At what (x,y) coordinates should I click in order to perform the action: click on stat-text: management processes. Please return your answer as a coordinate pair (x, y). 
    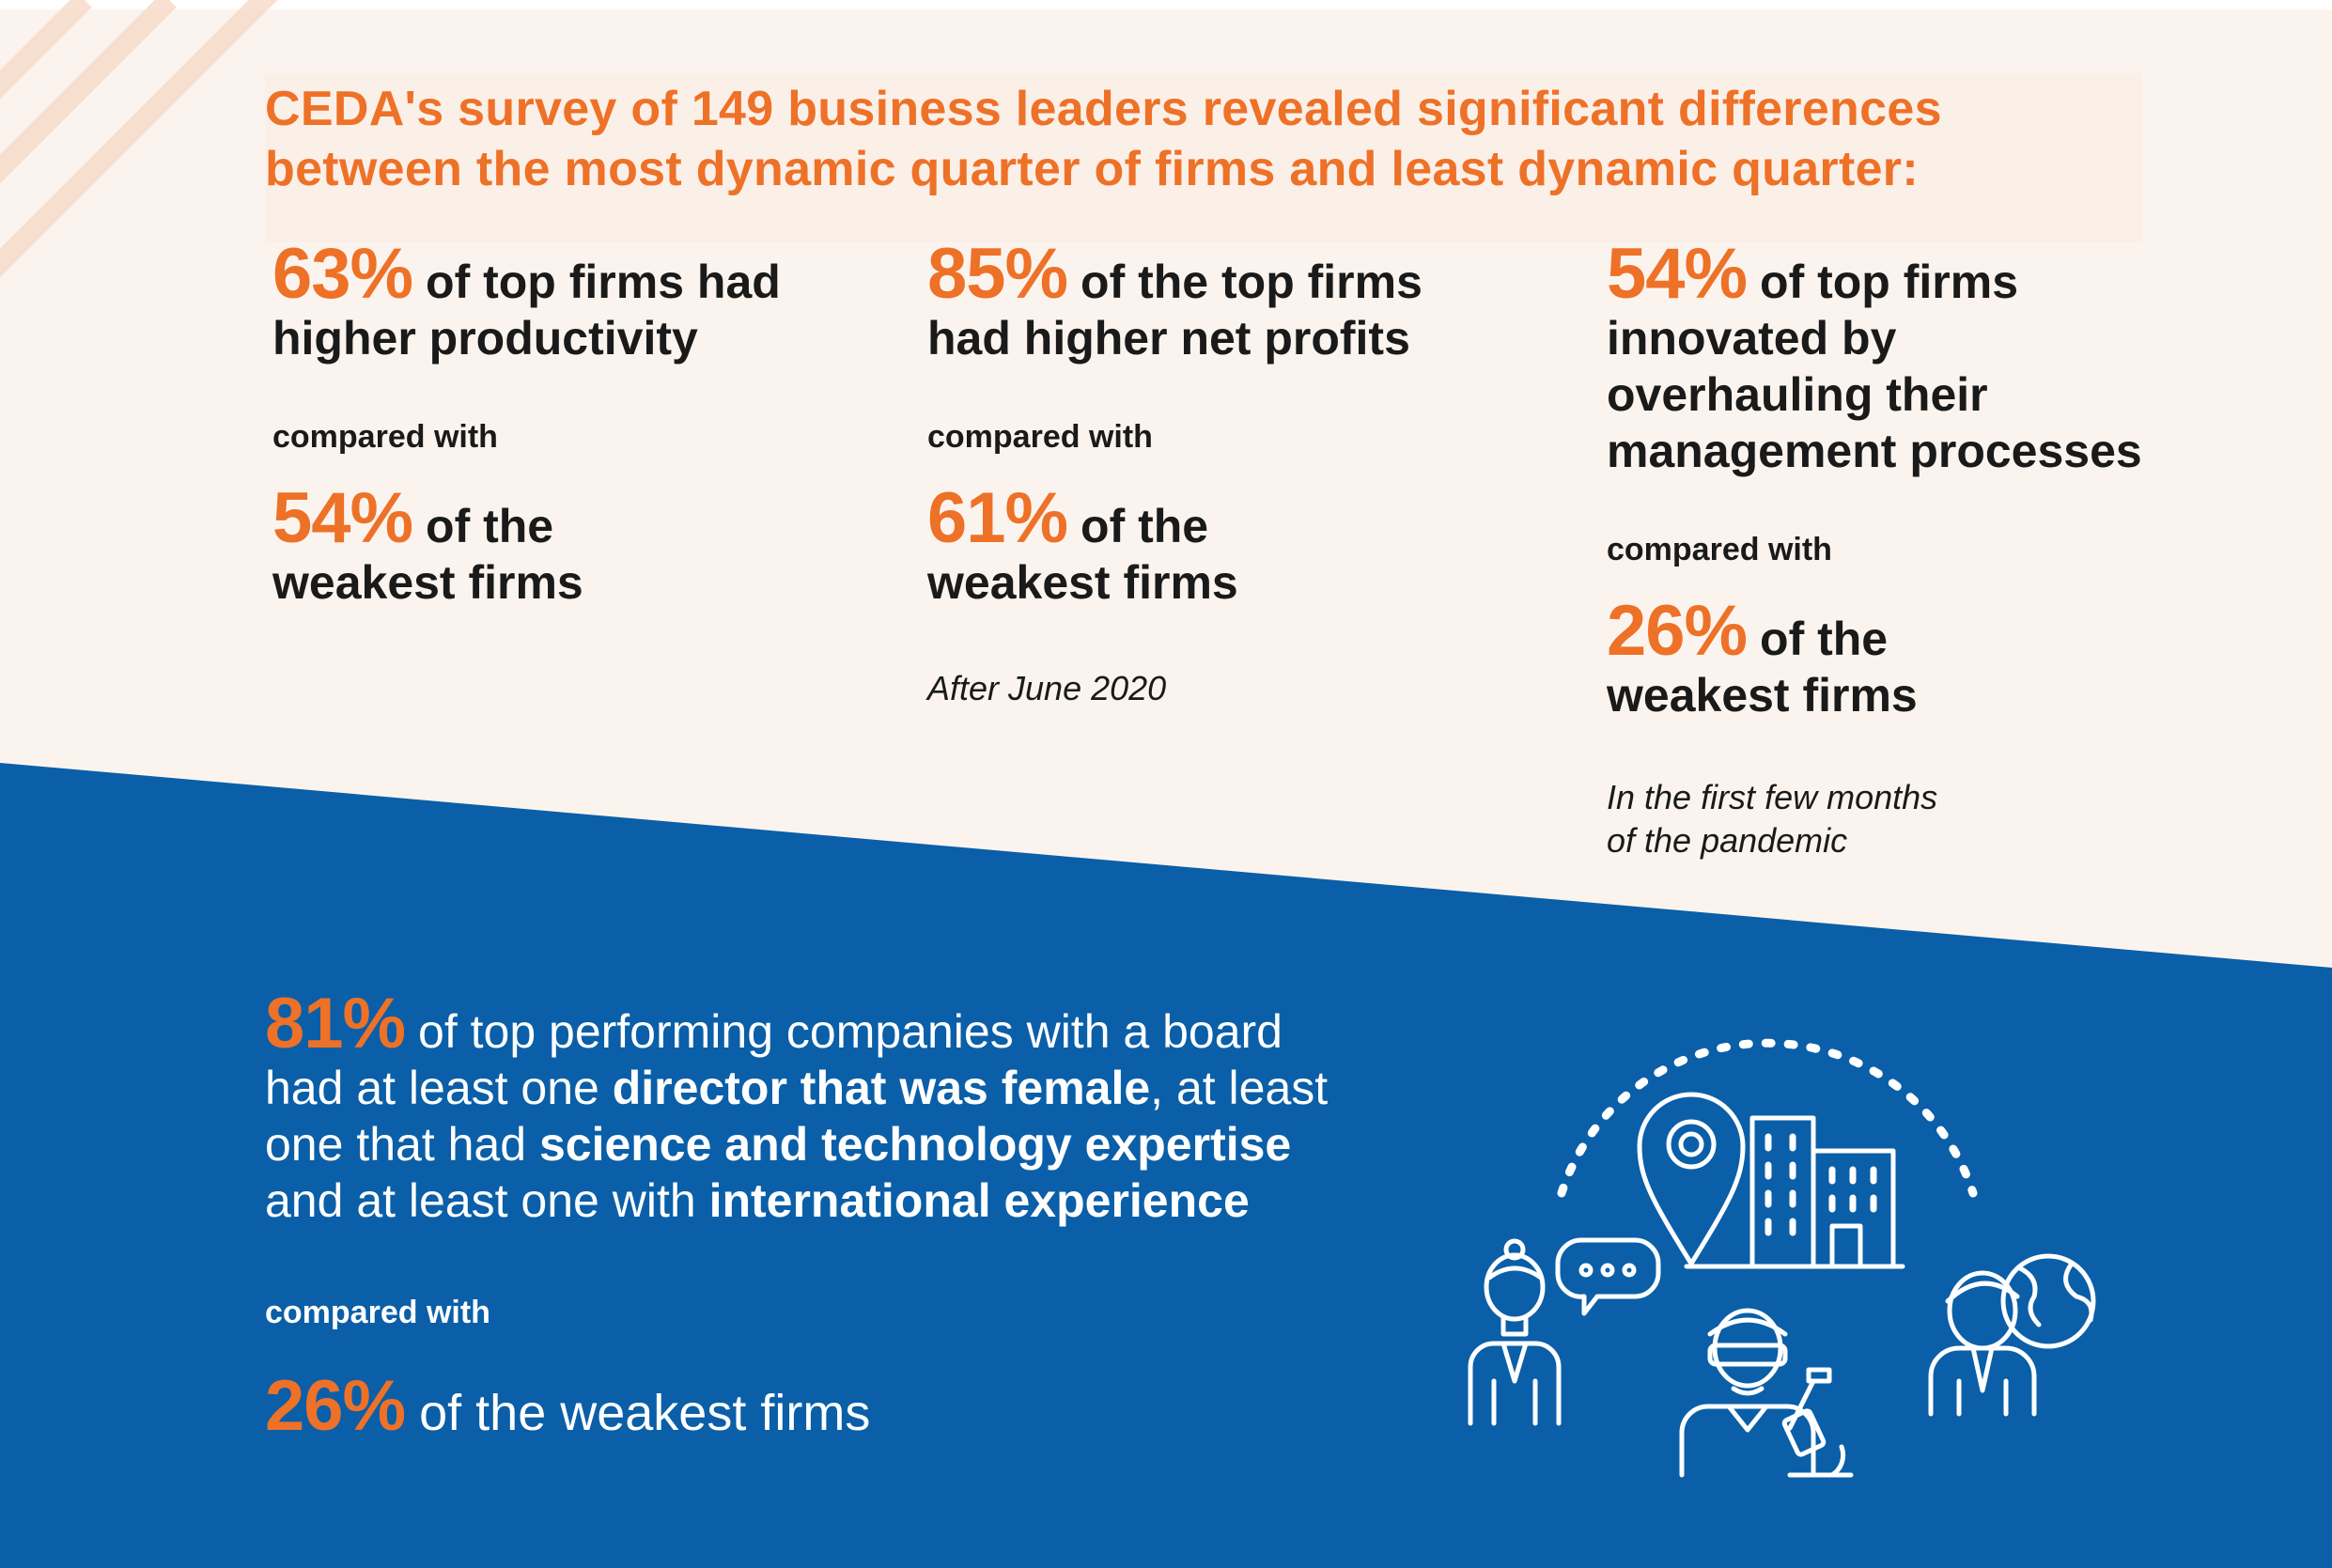
    Looking at the image, I should click on (1874, 451).